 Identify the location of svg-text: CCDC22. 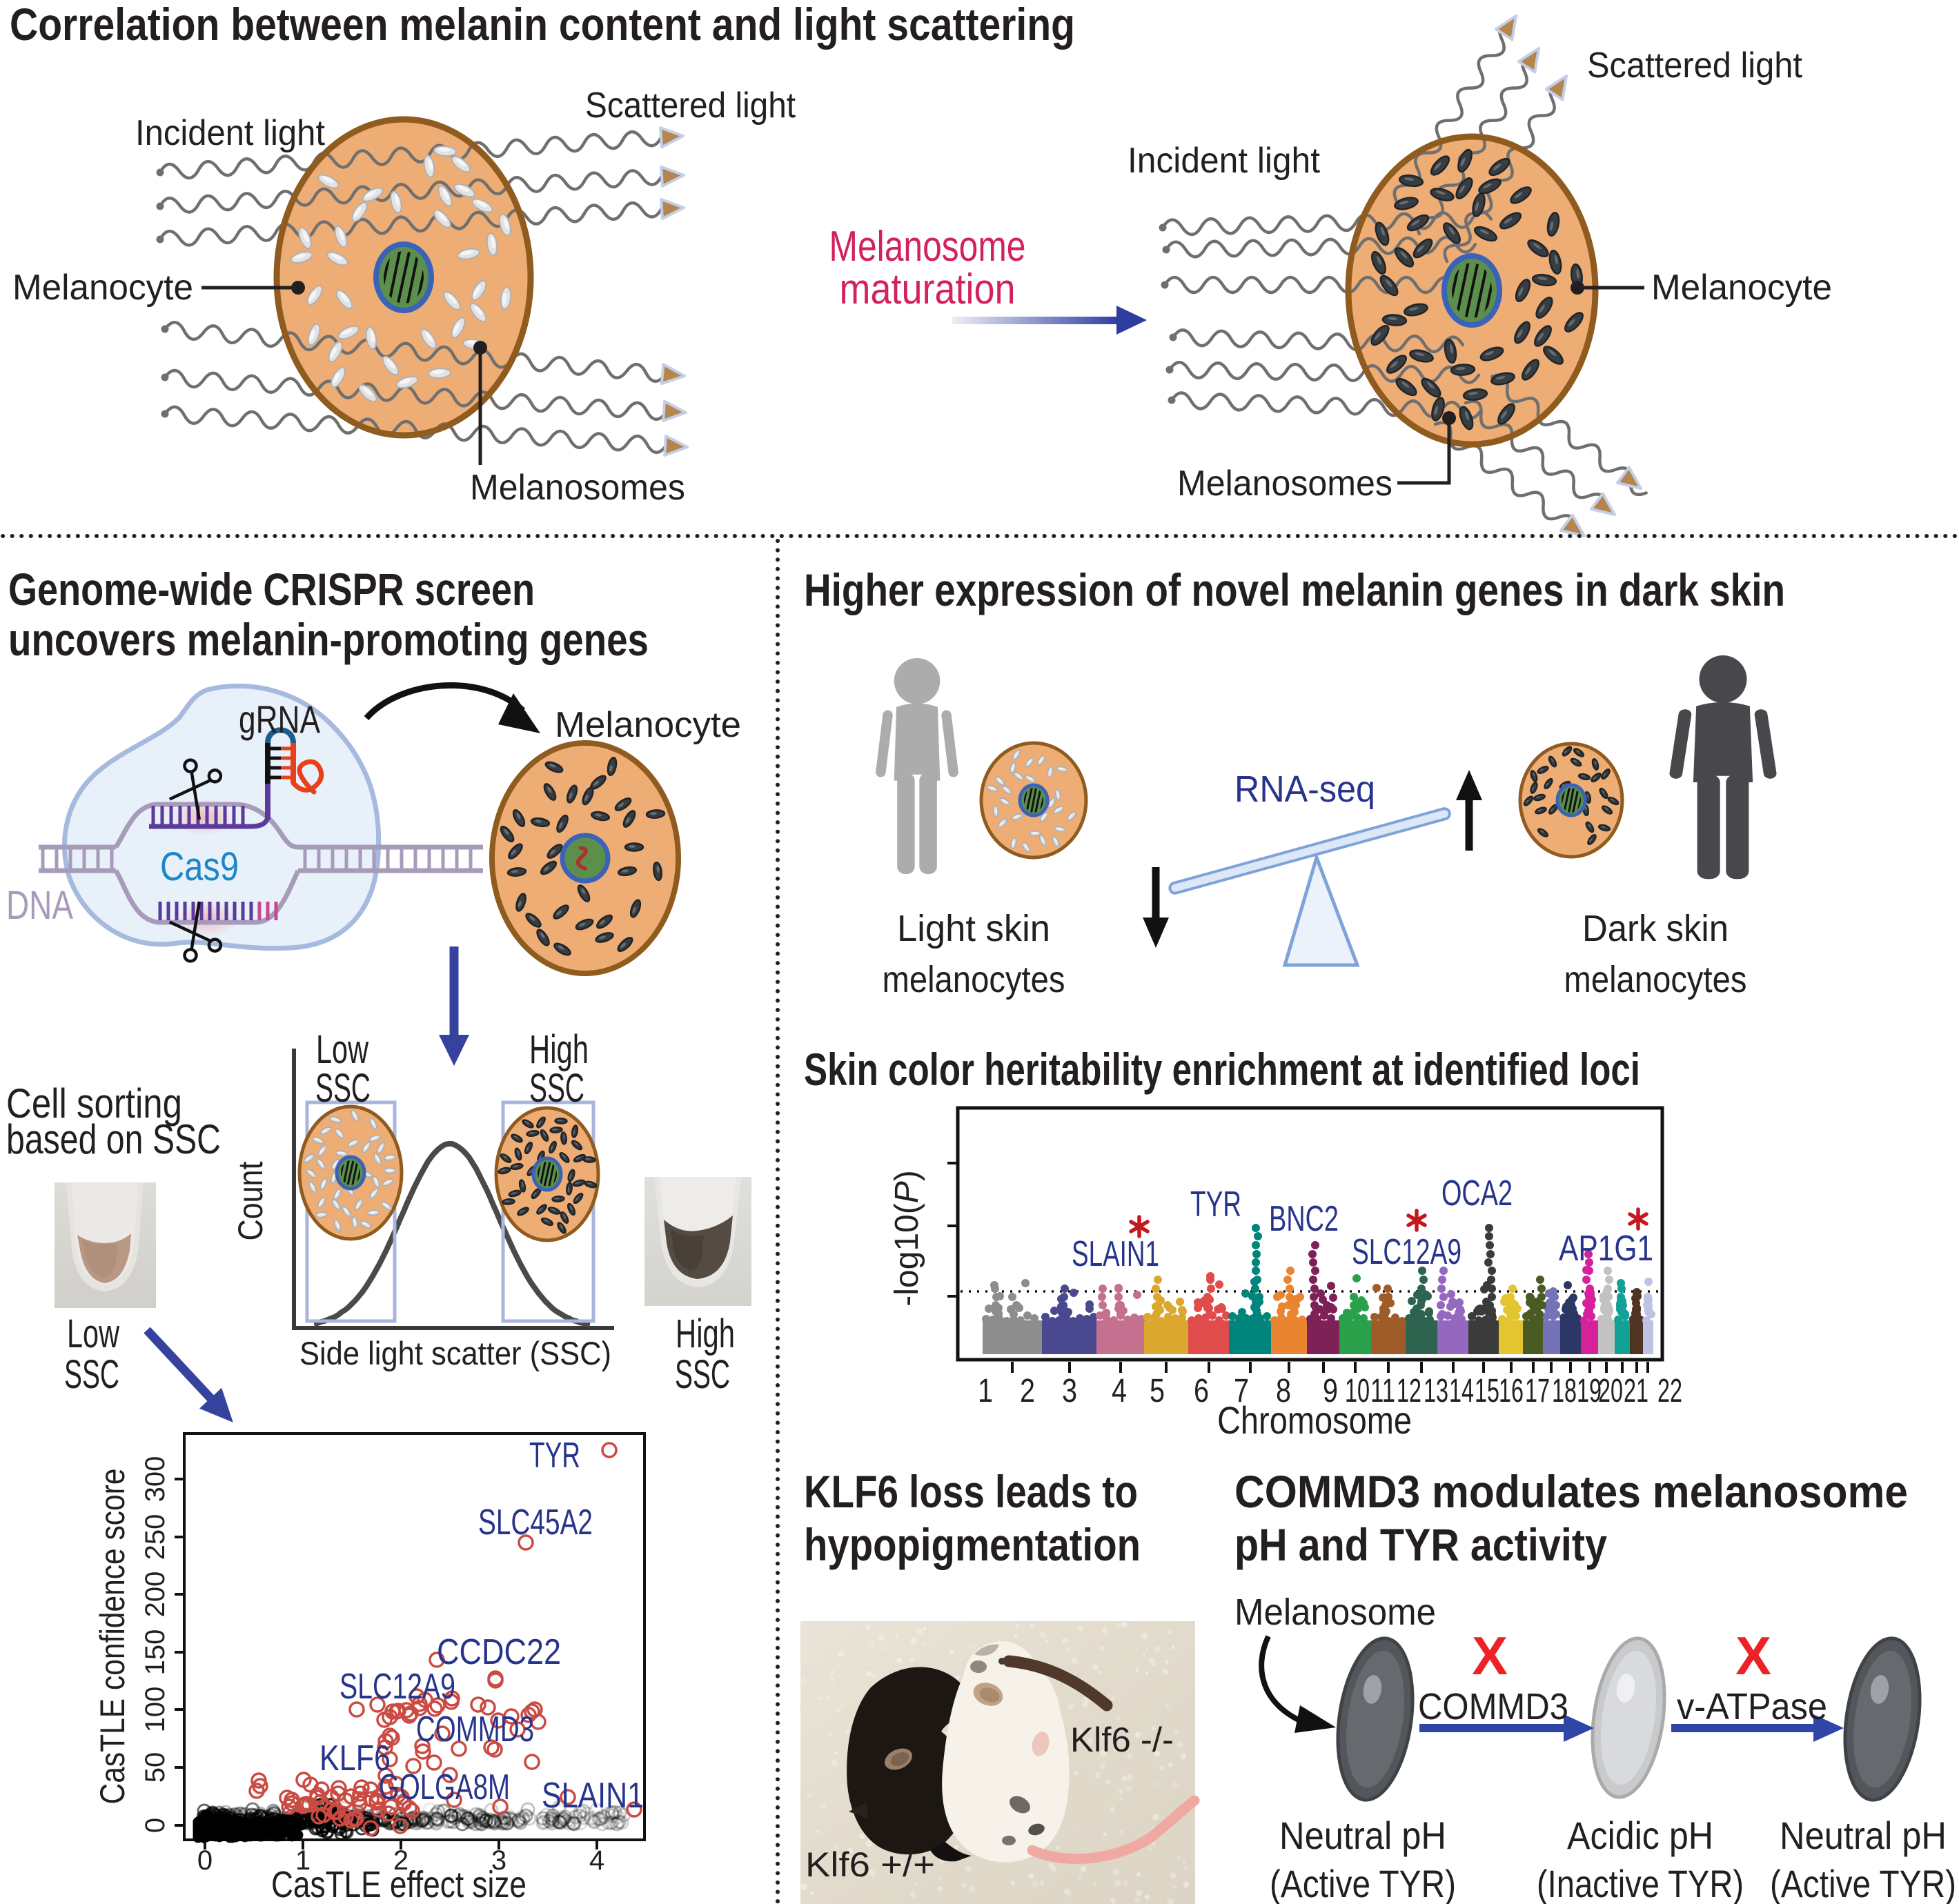
(499, 1652).